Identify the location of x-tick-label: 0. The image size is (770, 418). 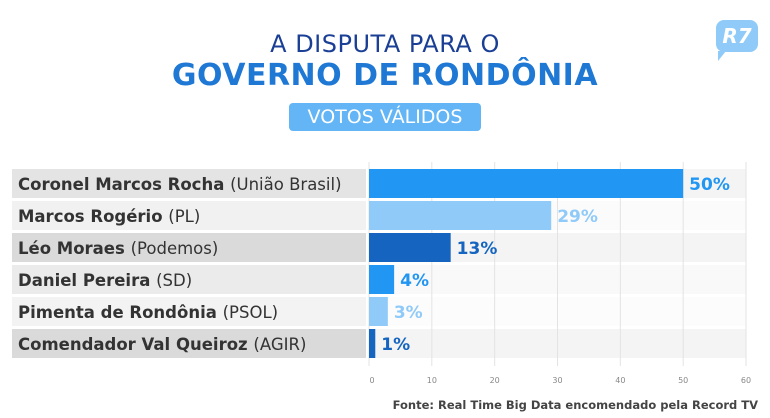
(371, 380).